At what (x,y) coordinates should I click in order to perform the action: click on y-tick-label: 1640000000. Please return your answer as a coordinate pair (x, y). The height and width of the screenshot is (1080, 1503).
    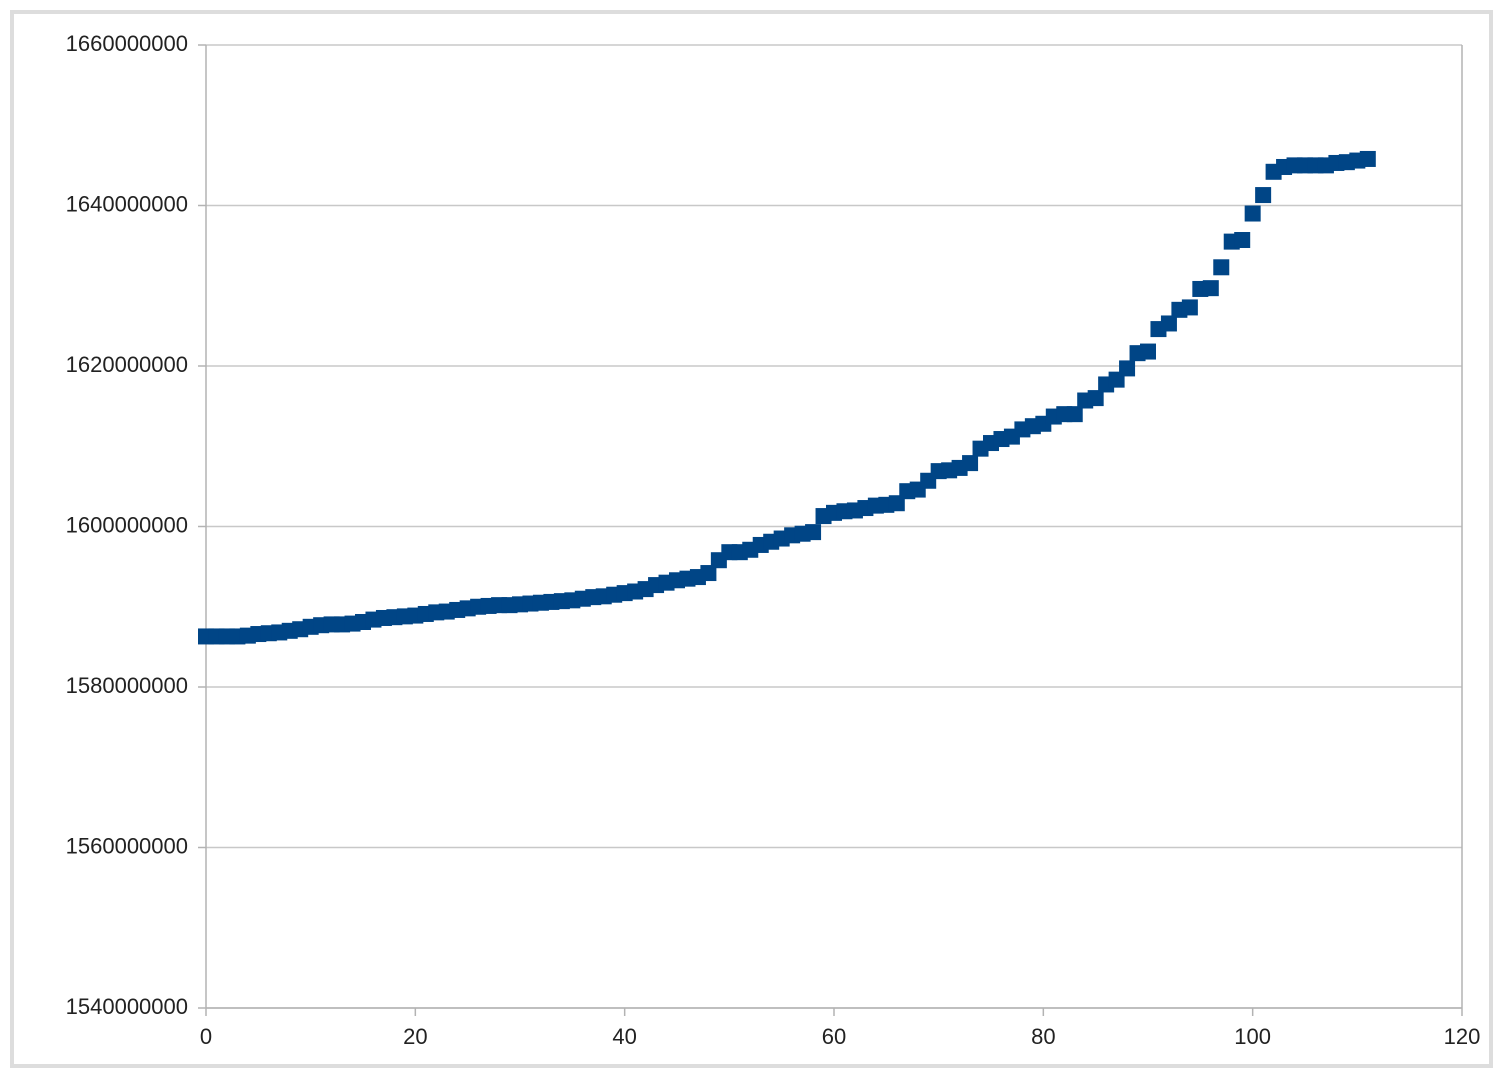
    Looking at the image, I should click on (127, 203).